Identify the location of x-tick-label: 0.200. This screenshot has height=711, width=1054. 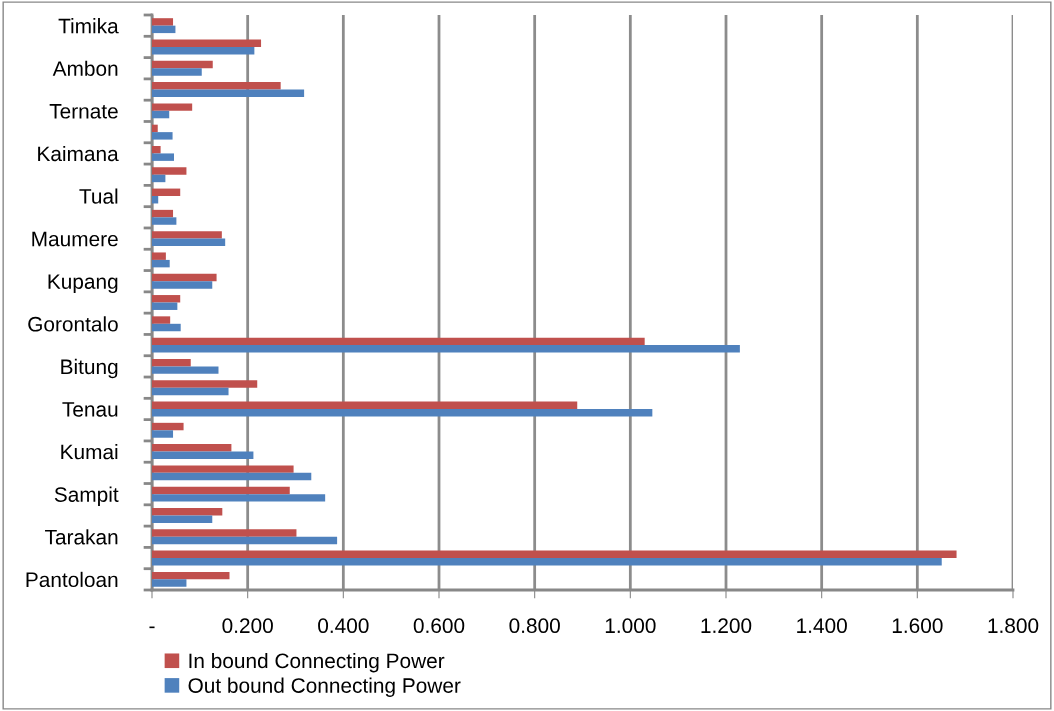
(247, 626).